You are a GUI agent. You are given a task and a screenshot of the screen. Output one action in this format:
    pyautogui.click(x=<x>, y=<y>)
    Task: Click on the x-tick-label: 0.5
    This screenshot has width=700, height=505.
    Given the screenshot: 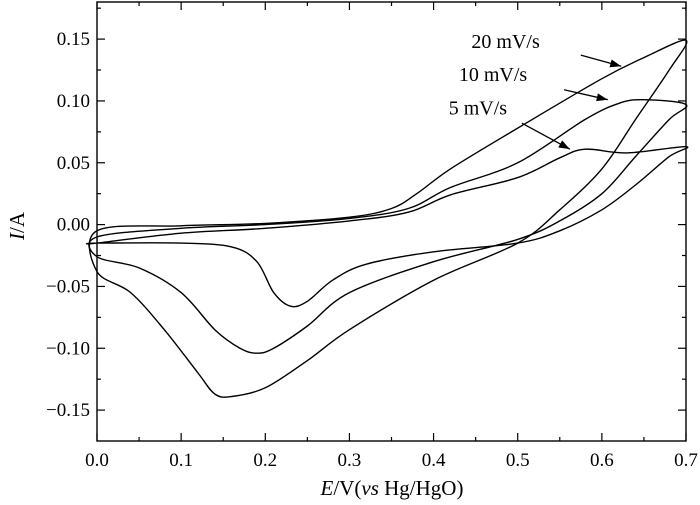 What is the action you would take?
    pyautogui.click(x=518, y=460)
    